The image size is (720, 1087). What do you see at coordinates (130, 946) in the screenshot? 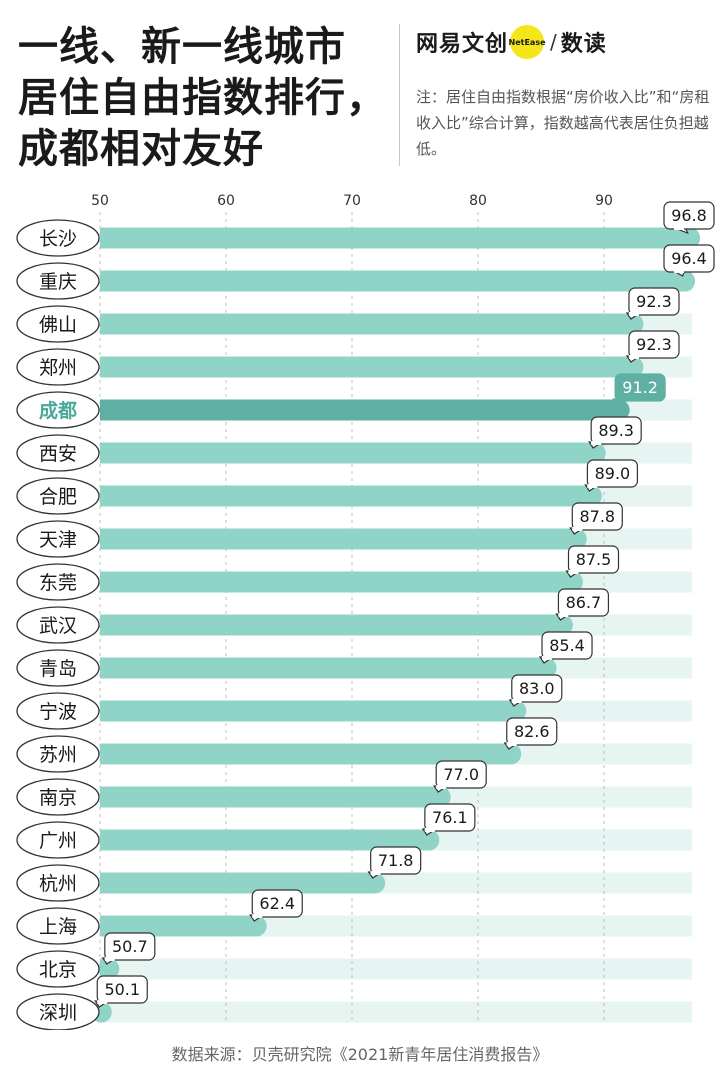
I see `value-label: 50.7` at bounding box center [130, 946].